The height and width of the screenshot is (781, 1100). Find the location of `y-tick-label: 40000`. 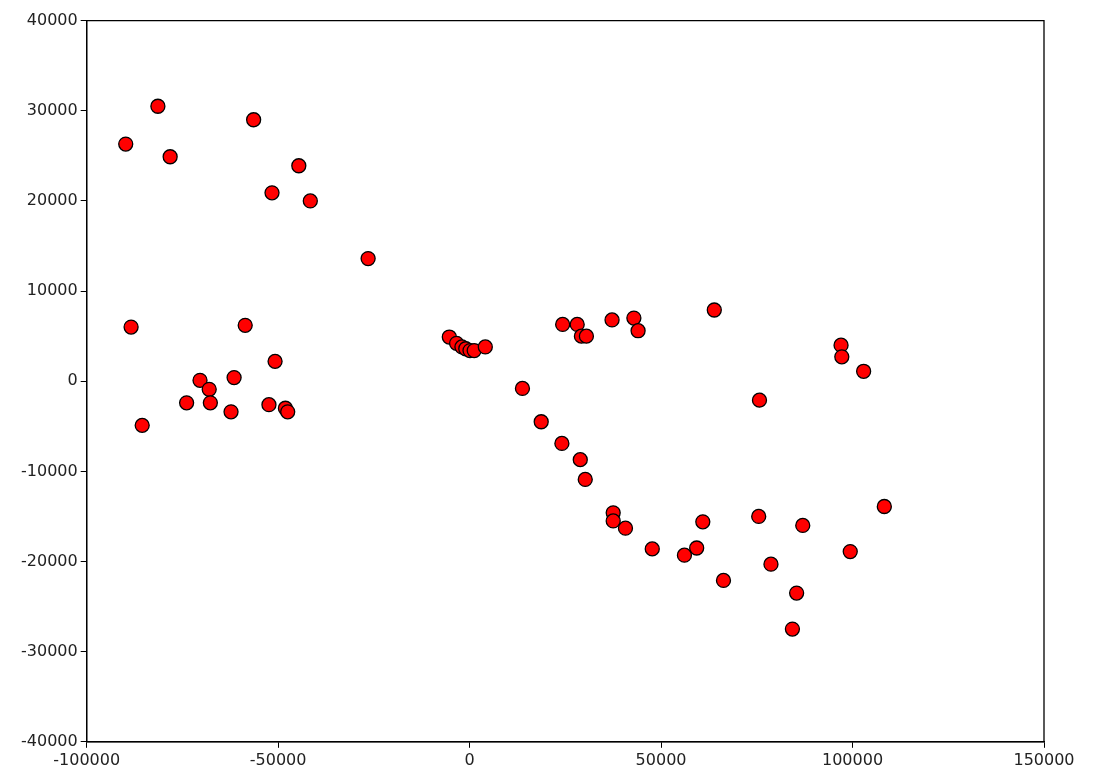

y-tick-label: 40000 is located at coordinates (52, 19).